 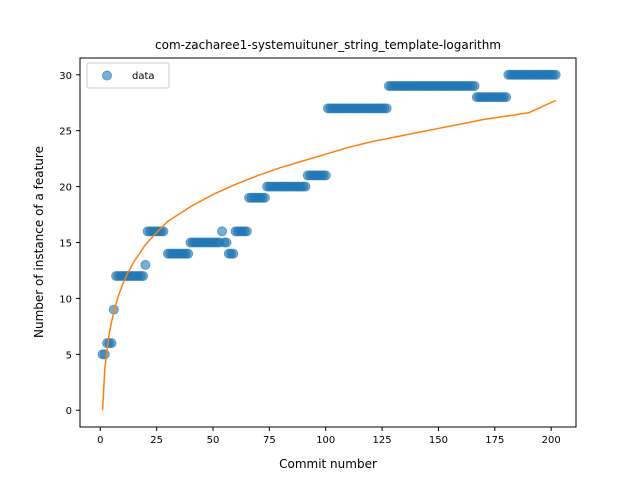 What do you see at coordinates (269, 440) in the screenshot?
I see `x-tick-label: 75` at bounding box center [269, 440].